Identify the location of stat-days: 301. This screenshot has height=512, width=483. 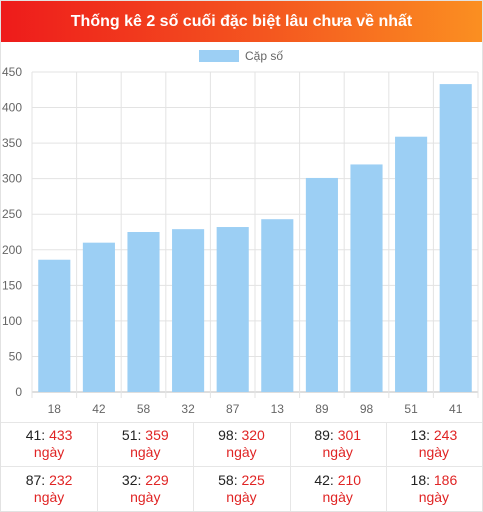
(349, 435).